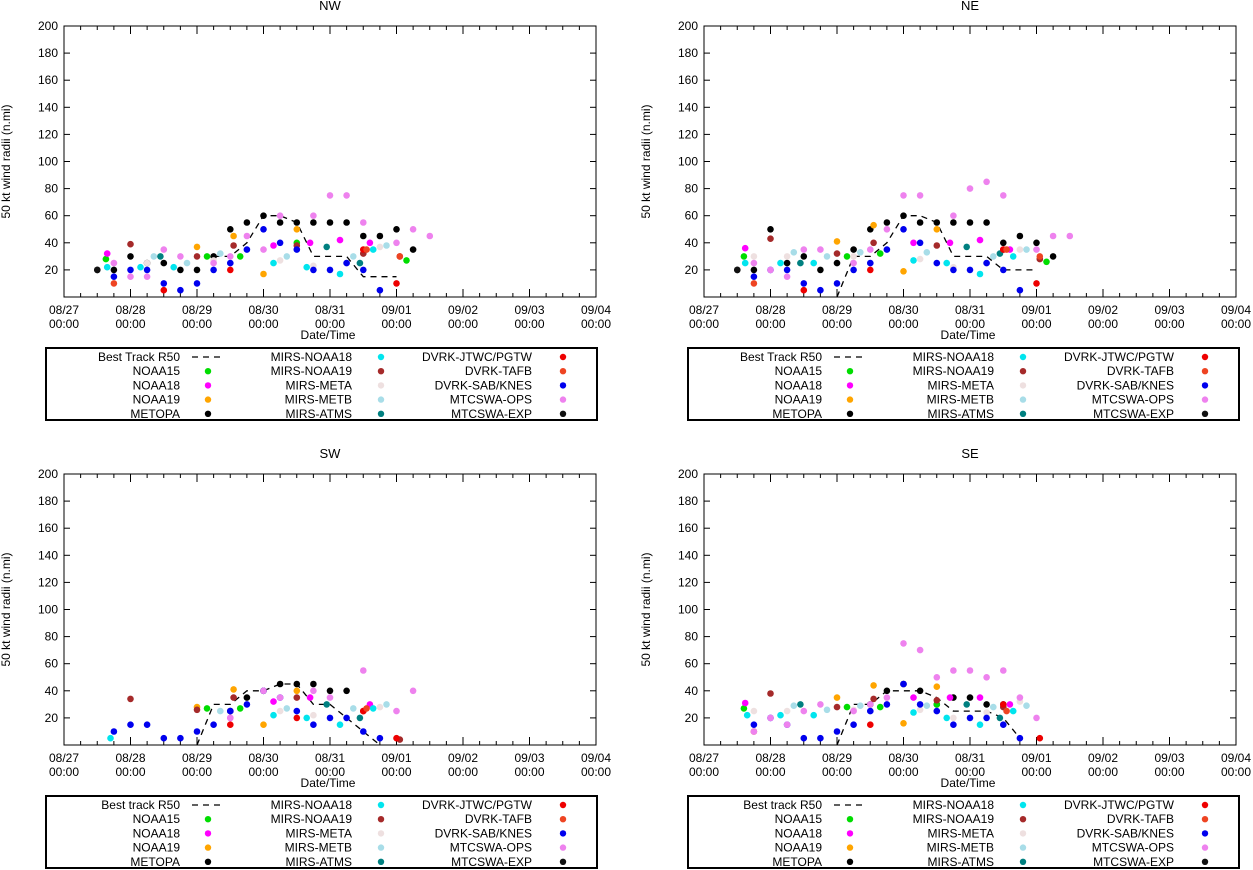  What do you see at coordinates (312, 357) in the screenshot?
I see `legend-label: MIRS-NOAA18` at bounding box center [312, 357].